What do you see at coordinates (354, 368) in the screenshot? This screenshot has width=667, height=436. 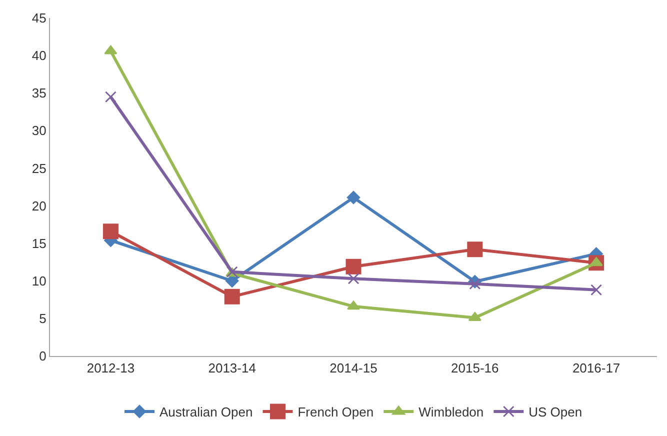 I see `x-tick-label: 2014-15` at bounding box center [354, 368].